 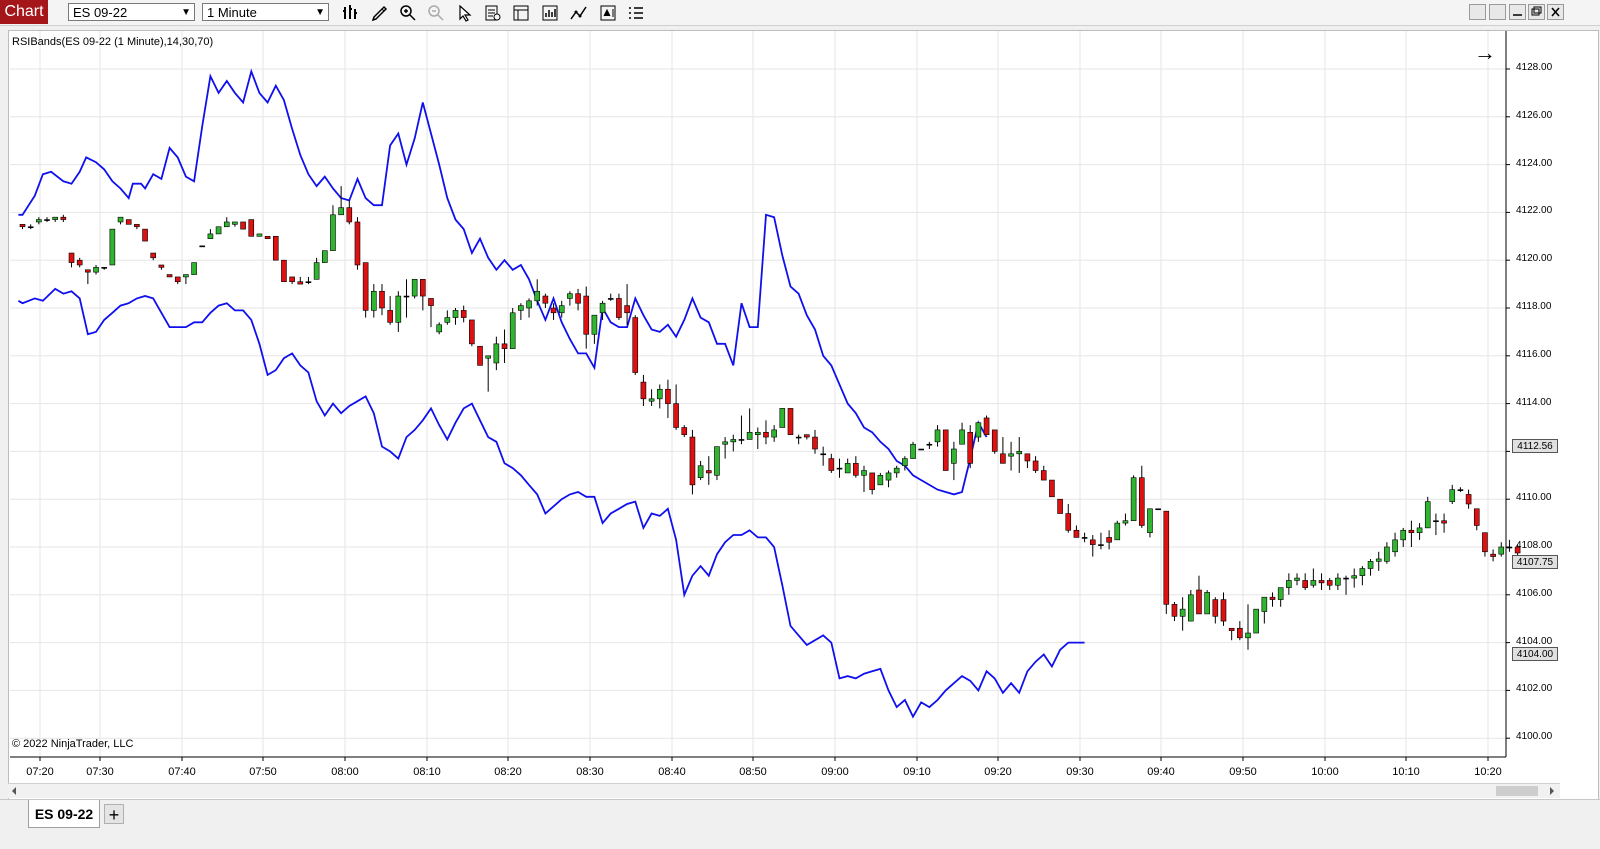 What do you see at coordinates (800, 13) in the screenshot?
I see `chart-toolbar: Chart ES 09-22 ▼ 1 Minute ▼` at bounding box center [800, 13].